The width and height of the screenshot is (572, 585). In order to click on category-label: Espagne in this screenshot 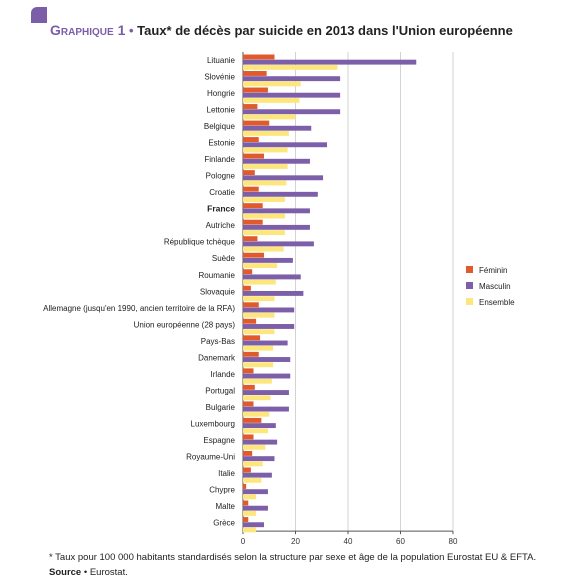, I will do `click(219, 440)`.